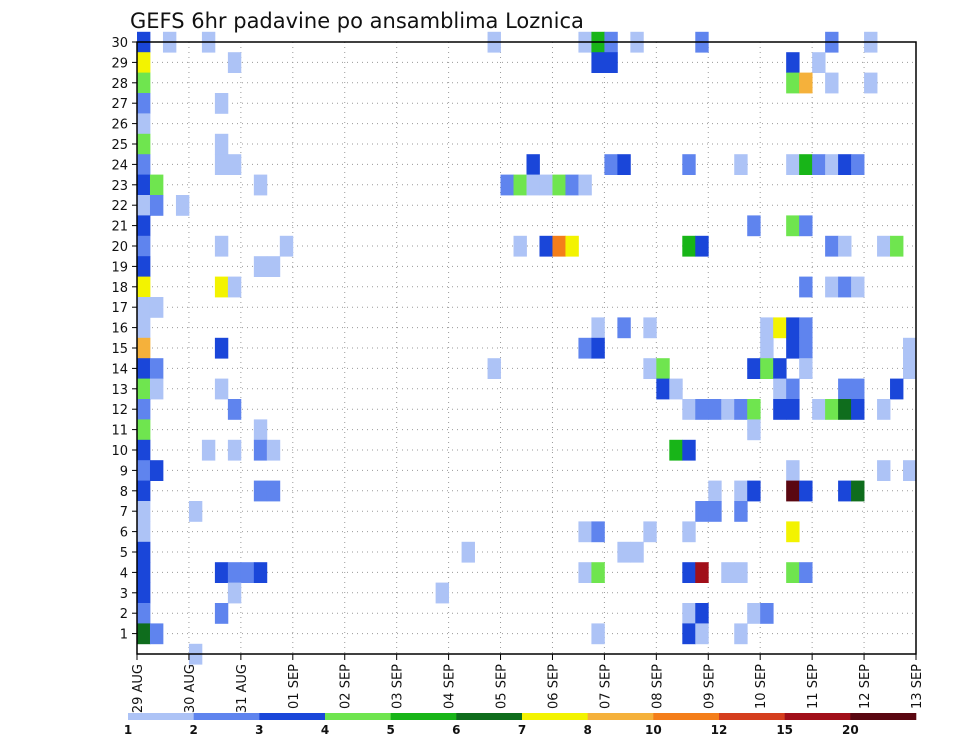 The image size is (960, 742). What do you see at coordinates (653, 730) in the screenshot?
I see `legend-label: 10` at bounding box center [653, 730].